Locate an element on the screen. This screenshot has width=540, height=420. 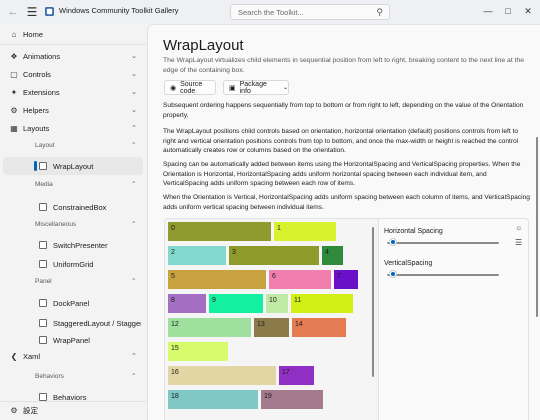
options-list-icon: ☰ is located at coordinates (519, 242).